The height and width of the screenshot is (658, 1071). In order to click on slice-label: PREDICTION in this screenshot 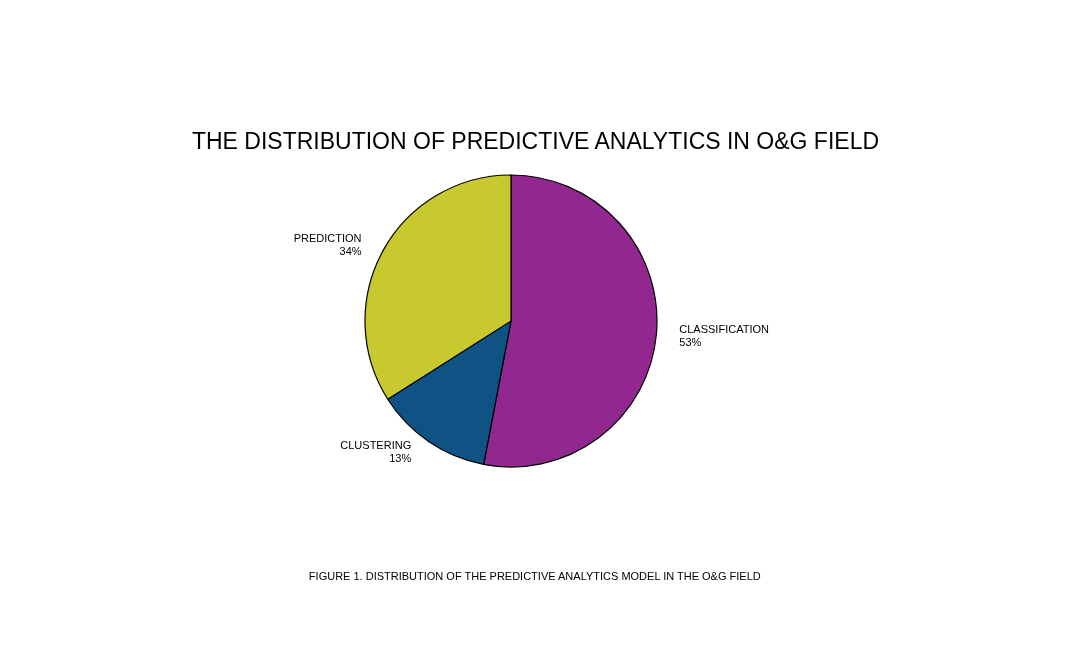, I will do `click(327, 238)`.